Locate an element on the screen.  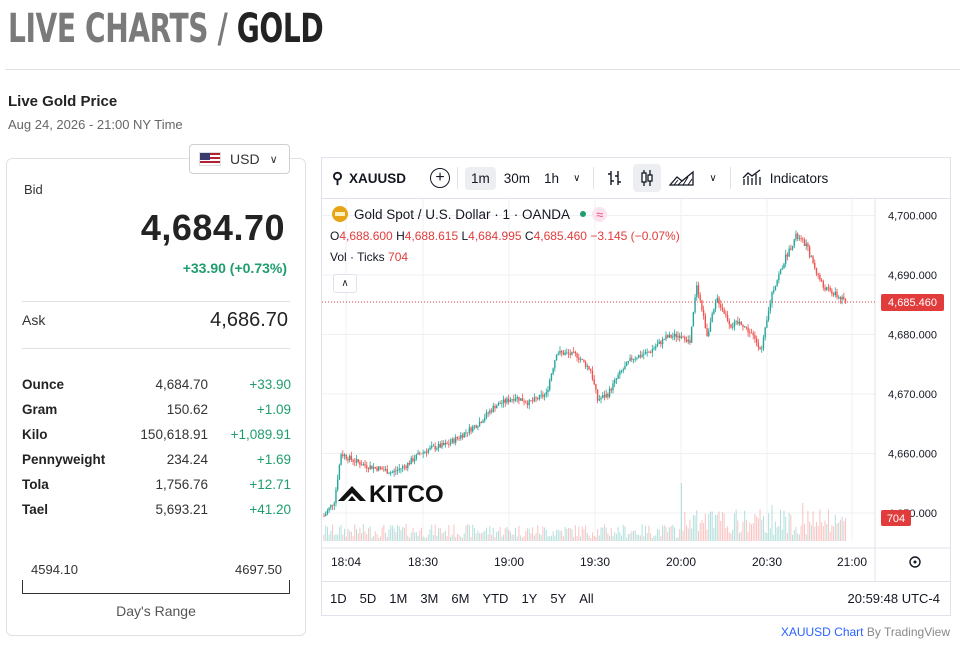
range-6m: 6M is located at coordinates (460, 598).